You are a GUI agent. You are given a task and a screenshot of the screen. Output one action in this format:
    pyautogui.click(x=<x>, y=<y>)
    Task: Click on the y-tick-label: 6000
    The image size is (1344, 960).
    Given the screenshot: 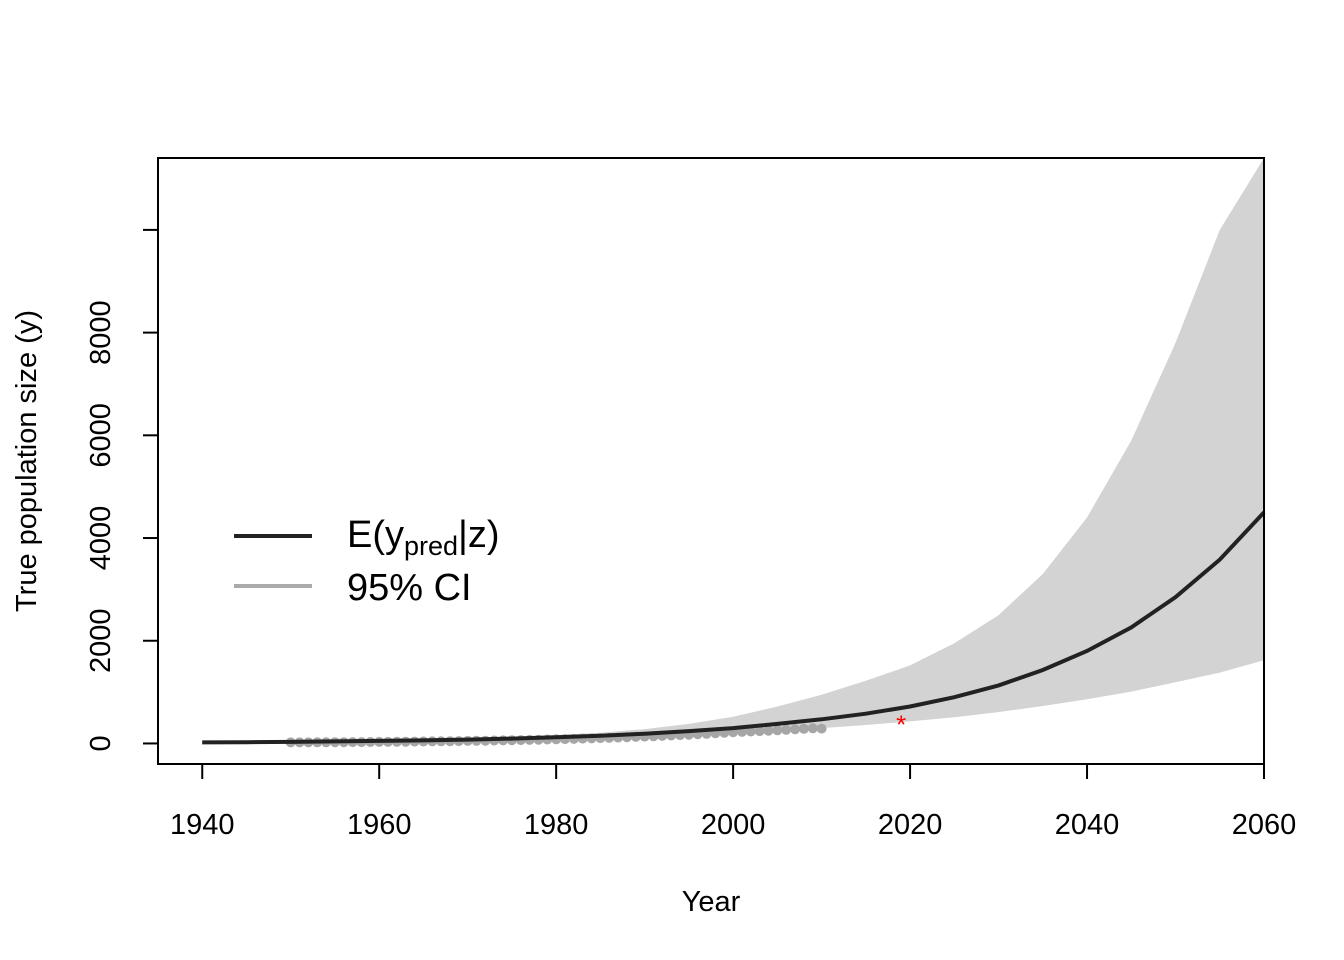 What is the action you would take?
    pyautogui.click(x=101, y=435)
    